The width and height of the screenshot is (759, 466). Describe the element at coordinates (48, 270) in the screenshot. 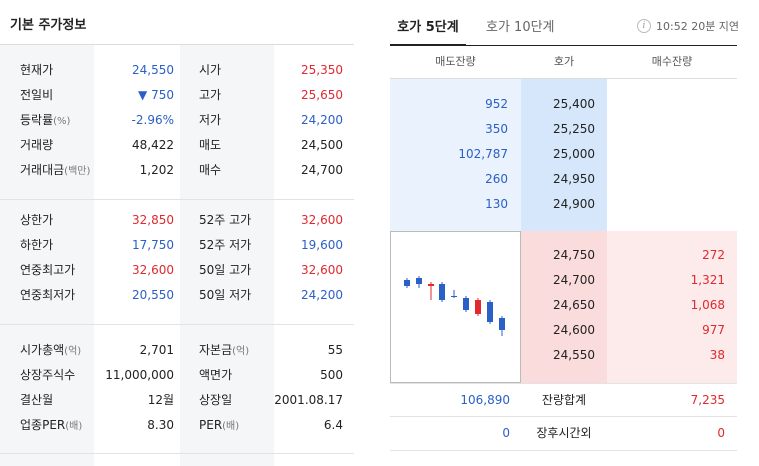

I see `info-label: 연중최고가` at that location.